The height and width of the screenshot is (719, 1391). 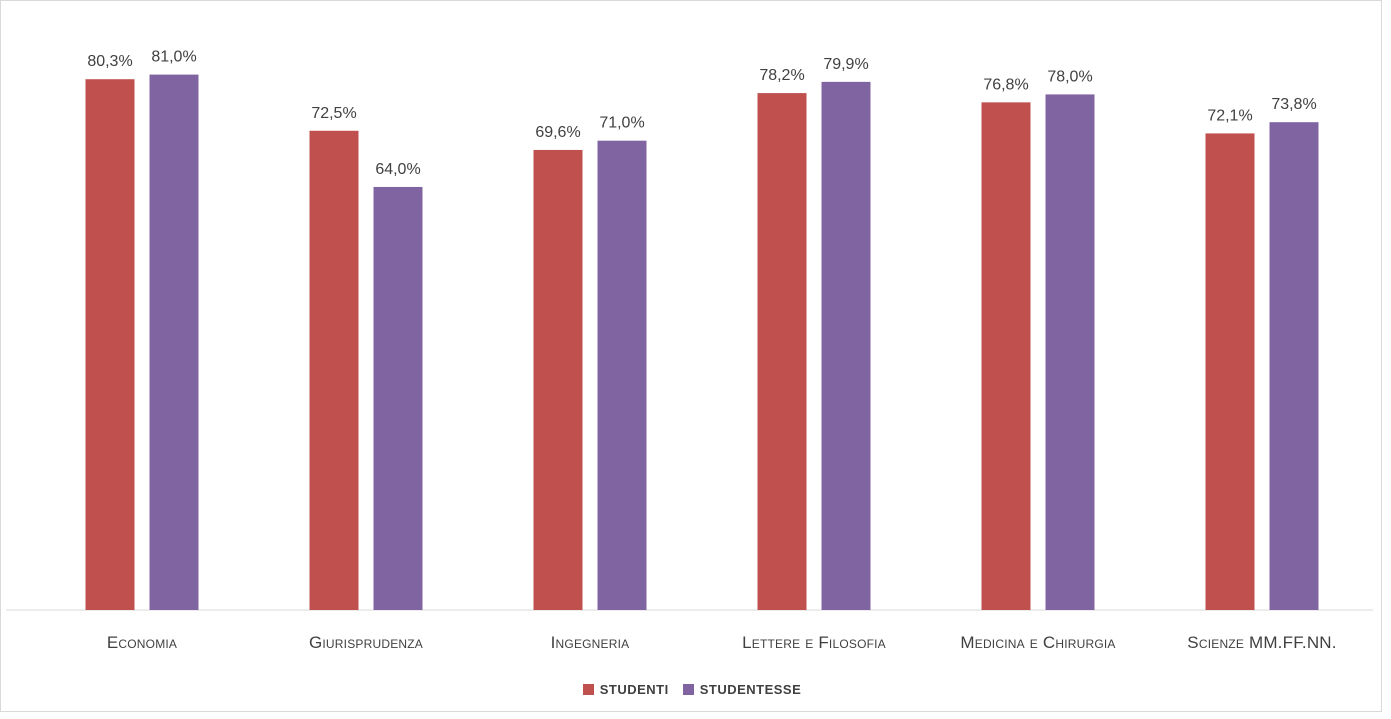 What do you see at coordinates (366, 642) in the screenshot?
I see `category-label-giurisprudenza: Giurisprudenza` at bounding box center [366, 642].